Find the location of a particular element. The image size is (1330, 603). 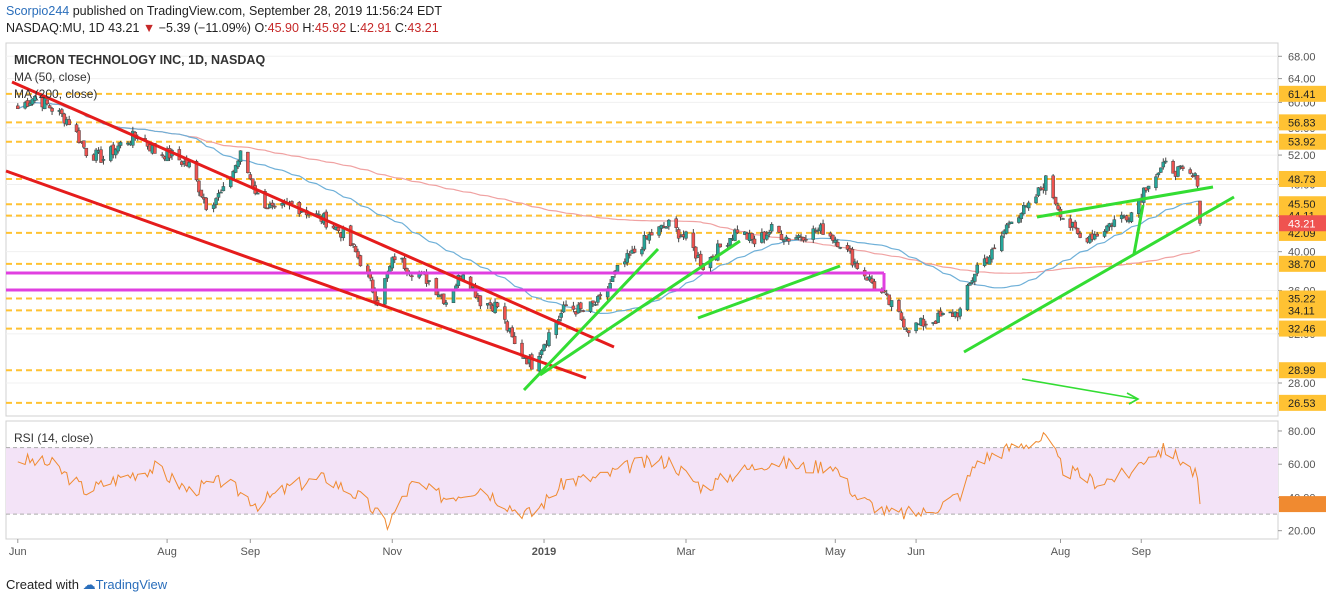

chart-title: MICRON TECHNOLOGY INC, 1D, NASDAQ is located at coordinates (139, 60).